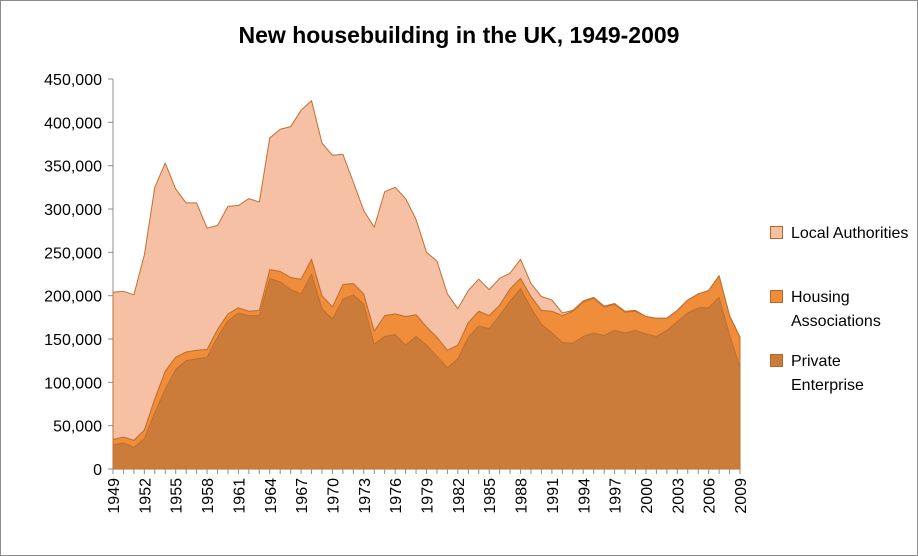 The height and width of the screenshot is (556, 918). Describe the element at coordinates (97, 470) in the screenshot. I see `y-tick-label: 0` at that location.